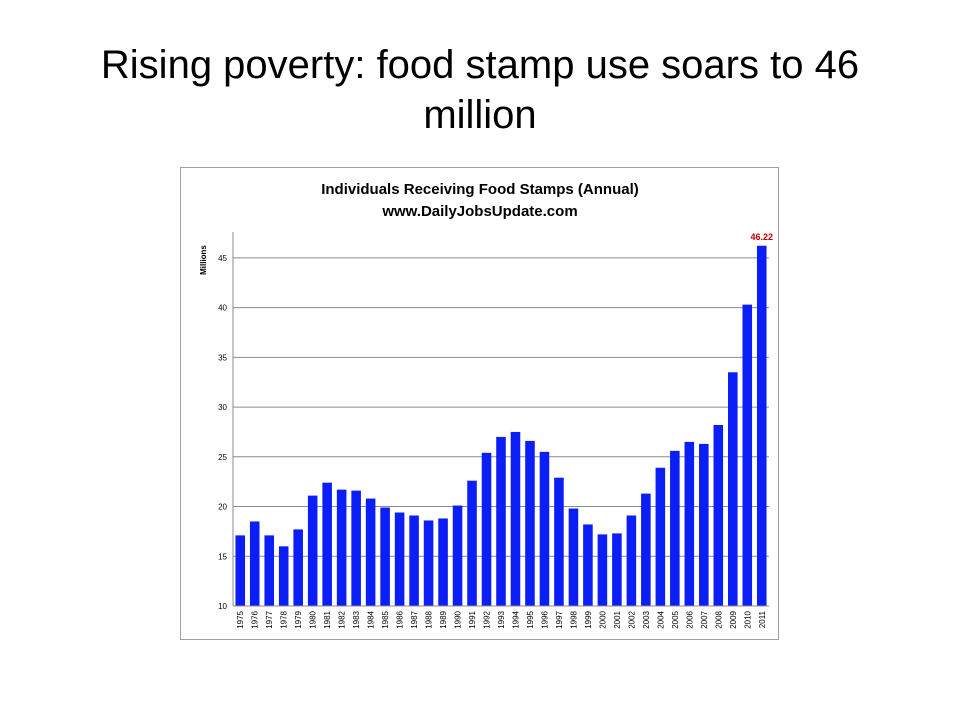 This screenshot has height=720, width=960. What do you see at coordinates (675, 619) in the screenshot?
I see `x-tick-label: 2005` at bounding box center [675, 619].